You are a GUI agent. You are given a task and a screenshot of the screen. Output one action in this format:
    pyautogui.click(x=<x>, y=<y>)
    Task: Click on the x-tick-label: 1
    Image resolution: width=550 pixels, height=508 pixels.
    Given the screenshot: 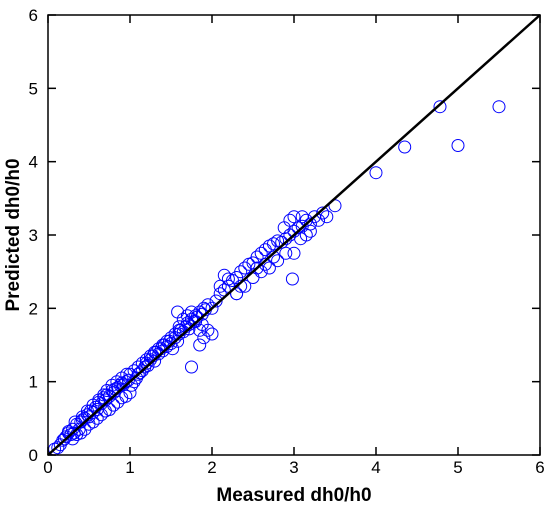 What is the action you would take?
    pyautogui.click(x=129, y=467)
    